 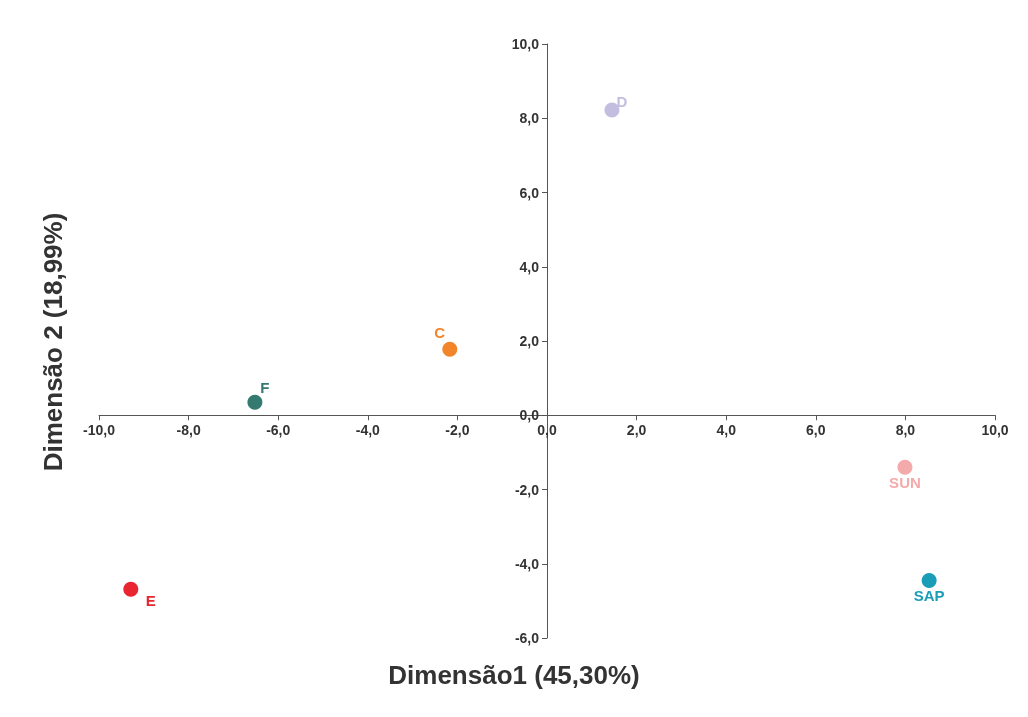 I want to click on y-tick-label: 8,0, so click(x=529, y=118).